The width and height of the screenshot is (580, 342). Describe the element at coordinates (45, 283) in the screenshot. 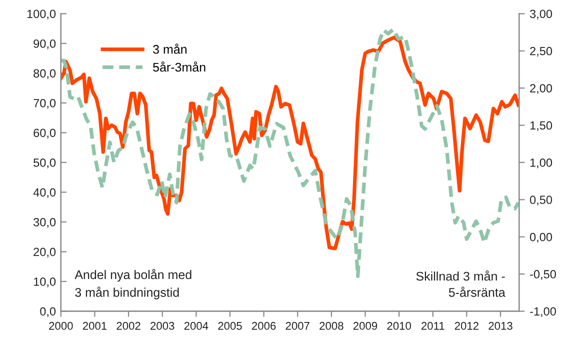

I see `y-tick-label: 10,0` at that location.